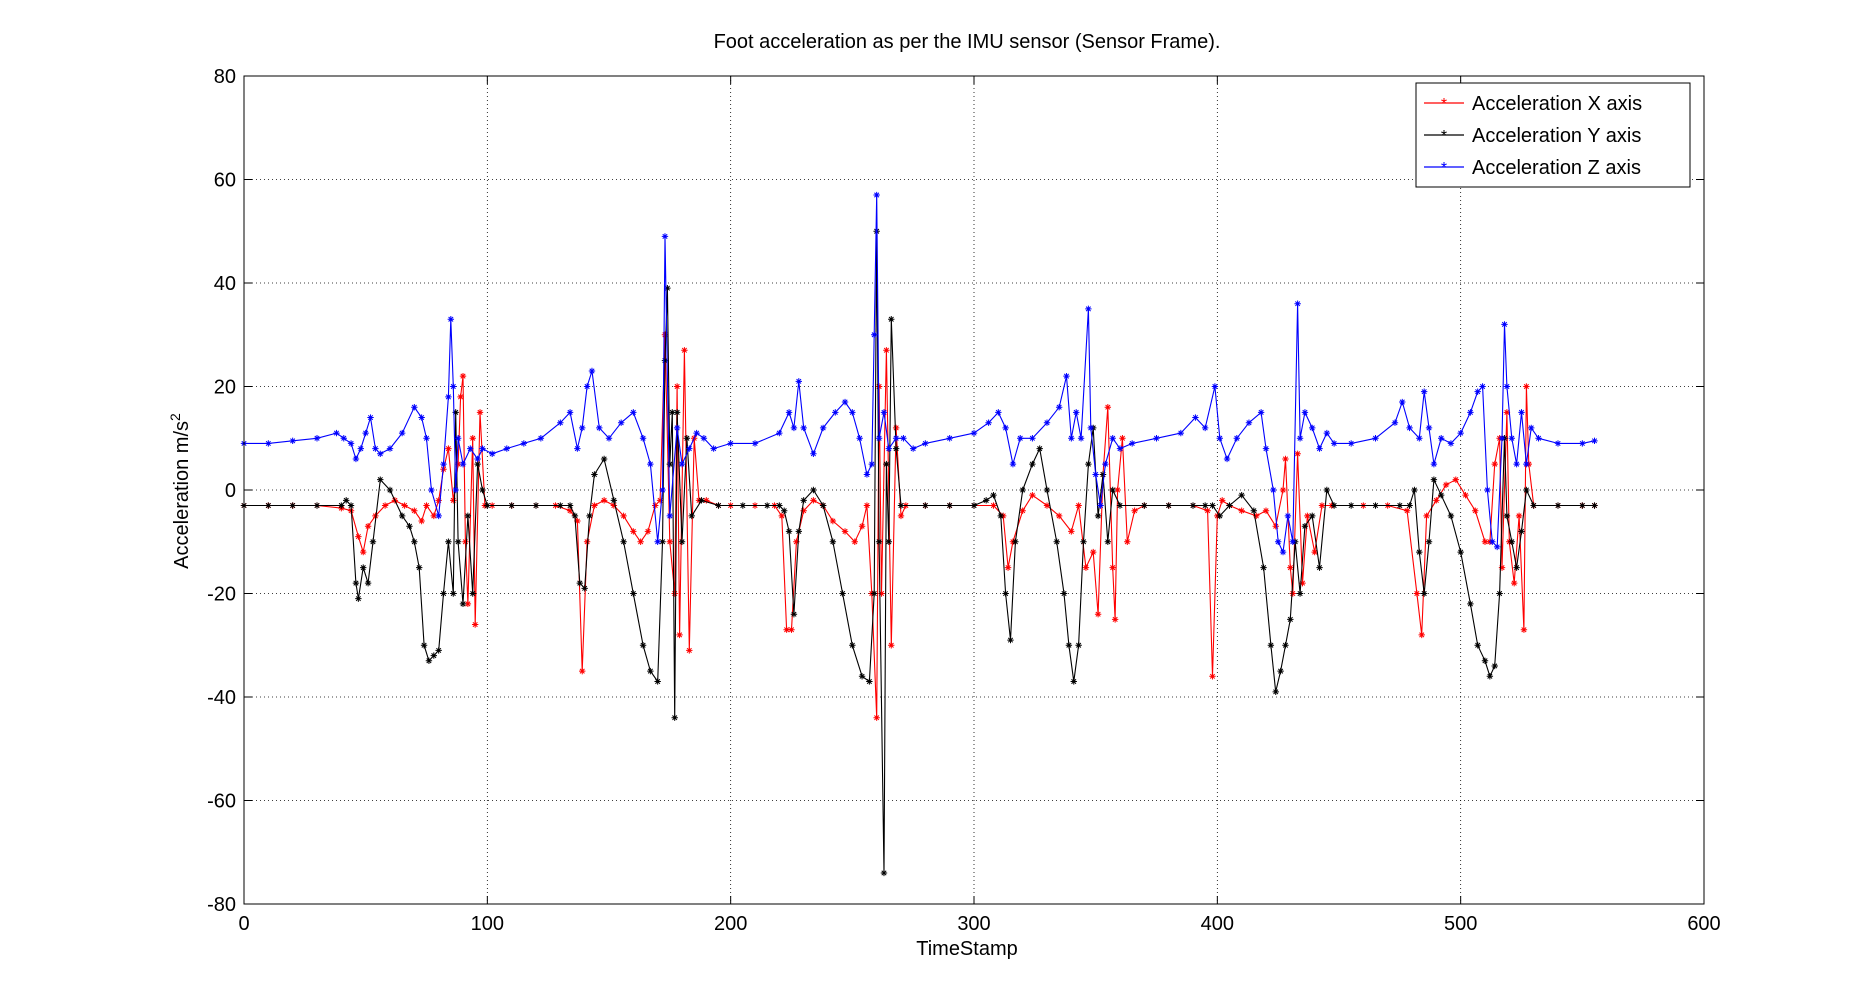 The height and width of the screenshot is (1006, 1855). What do you see at coordinates (182, 495) in the screenshot?
I see `y-axis-label-text: Acceleration m/s` at bounding box center [182, 495].